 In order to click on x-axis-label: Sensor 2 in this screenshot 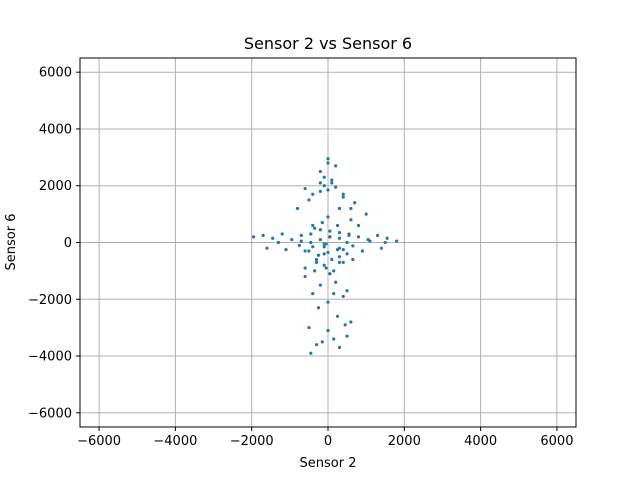, I will do `click(328, 463)`.